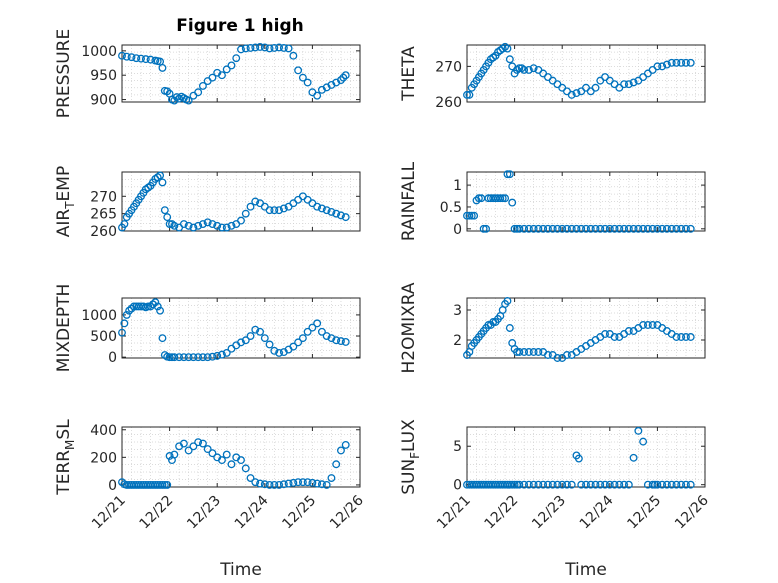 The width and height of the screenshot is (778, 583). I want to click on y-axis-label: THETA, so click(409, 74).